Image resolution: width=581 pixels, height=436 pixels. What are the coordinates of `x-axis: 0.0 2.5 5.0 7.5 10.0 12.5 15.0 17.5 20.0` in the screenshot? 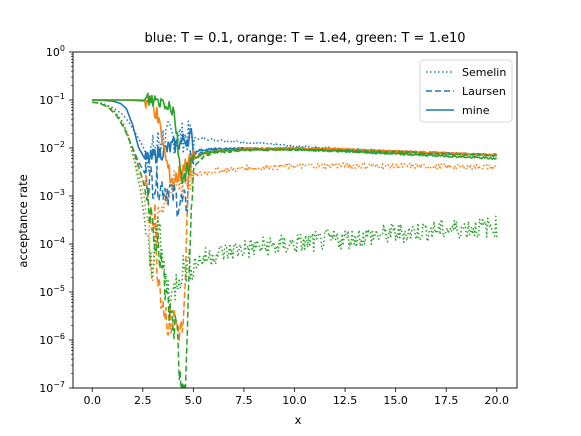 It's located at (296, 397).